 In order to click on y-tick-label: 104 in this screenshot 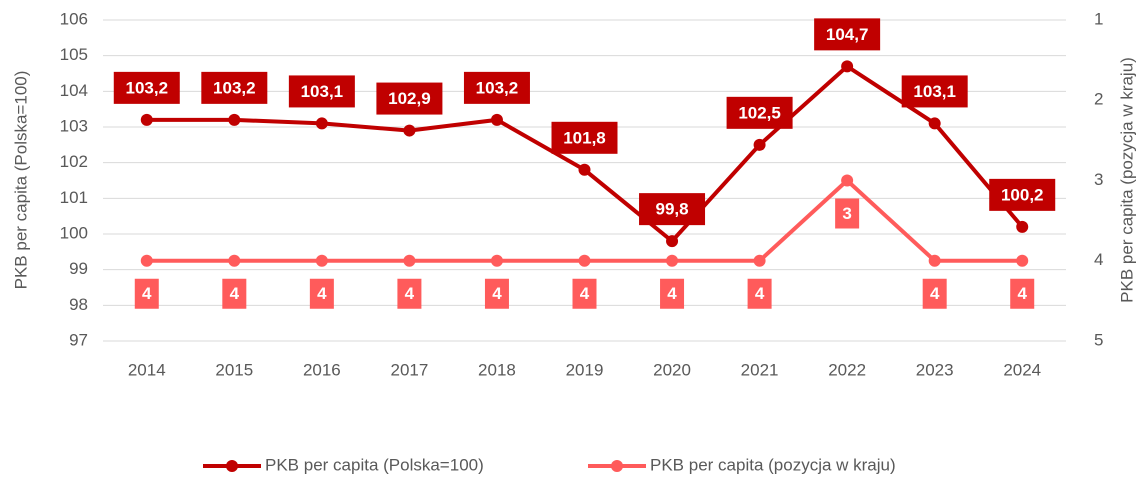, I will do `click(74, 90)`.